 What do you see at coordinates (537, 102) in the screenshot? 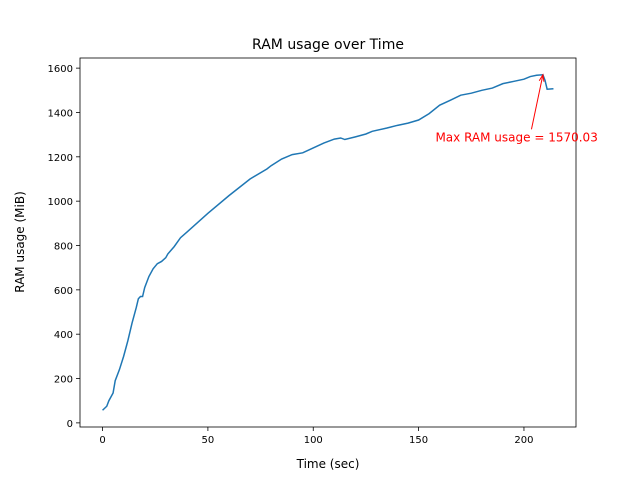
I see `annotation-arrow` at bounding box center [537, 102].